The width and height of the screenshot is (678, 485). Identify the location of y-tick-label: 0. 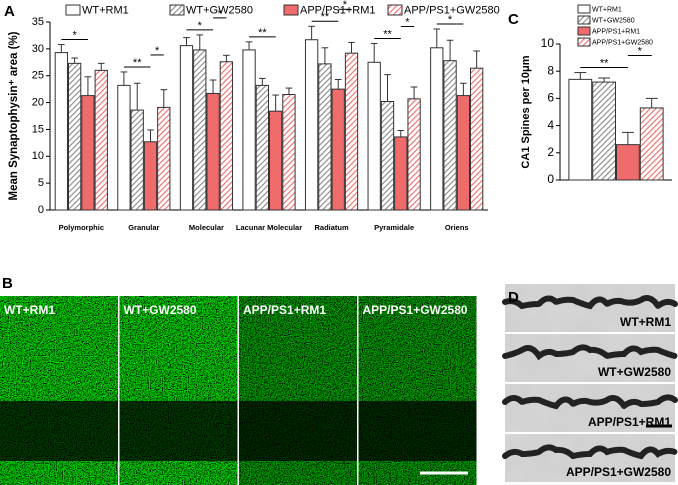
(550, 179).